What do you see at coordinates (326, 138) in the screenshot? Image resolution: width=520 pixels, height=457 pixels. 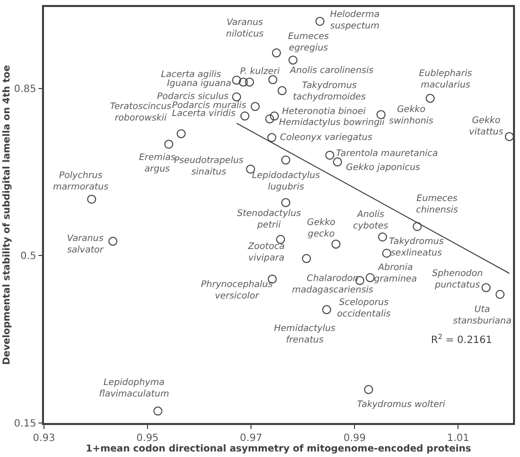 I see `annotation: Coleonyx variegatus` at bounding box center [326, 138].